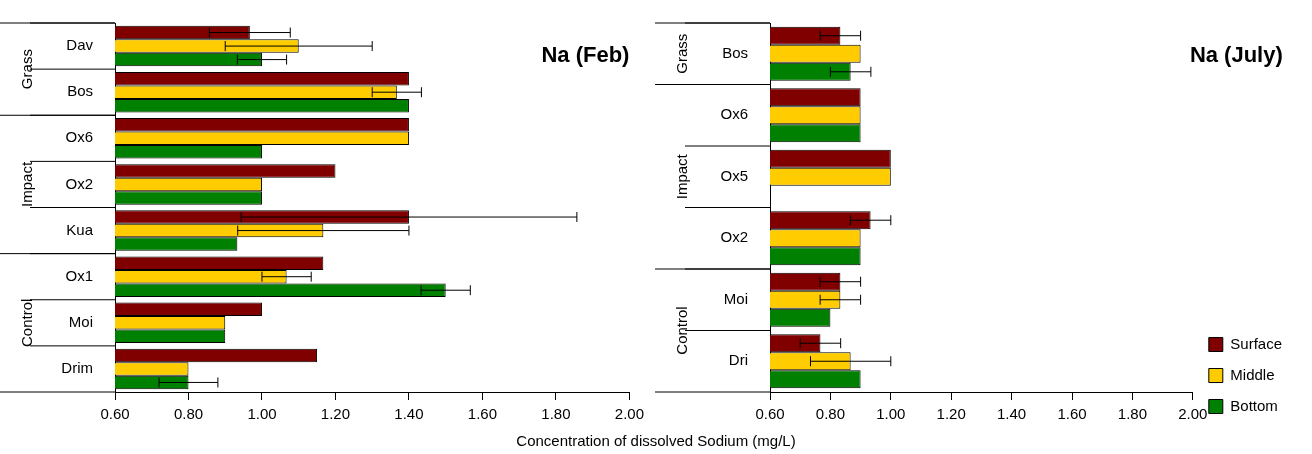  What do you see at coordinates (1256, 343) in the screenshot?
I see `legend-label: Surface` at bounding box center [1256, 343].